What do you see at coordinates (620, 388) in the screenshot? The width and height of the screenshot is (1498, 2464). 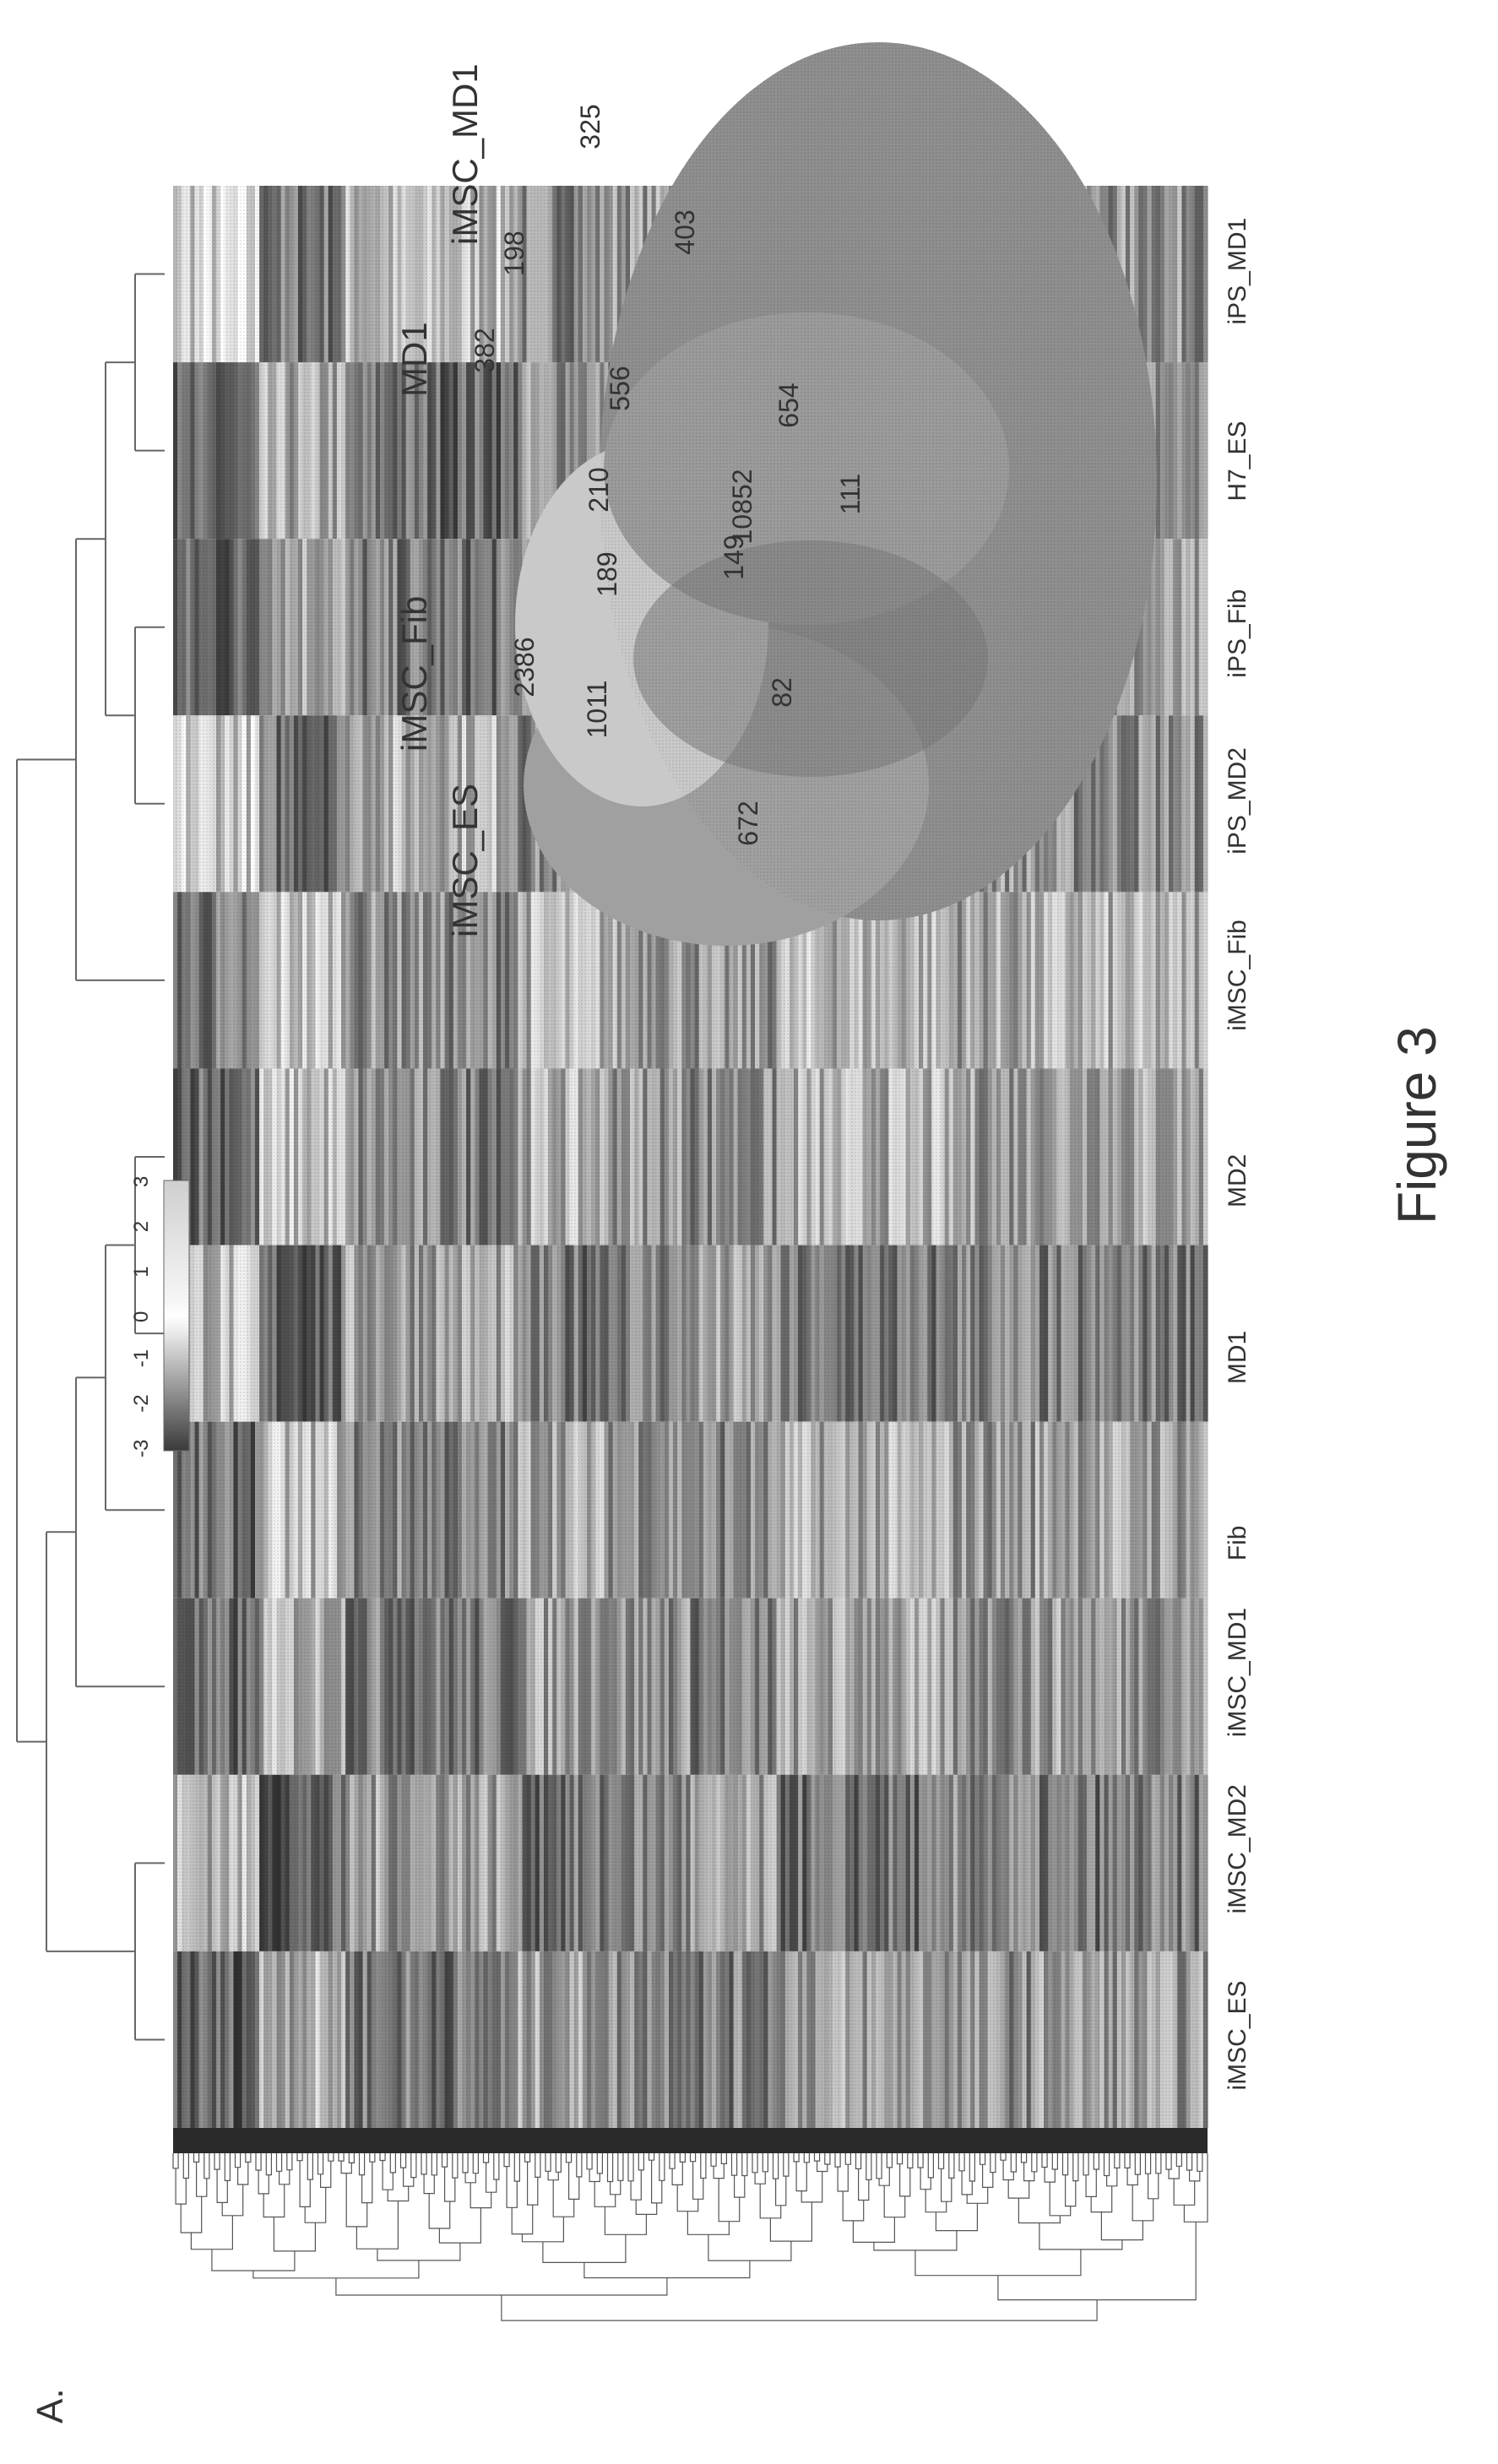 I see `venn-region-count: 556` at bounding box center [620, 388].